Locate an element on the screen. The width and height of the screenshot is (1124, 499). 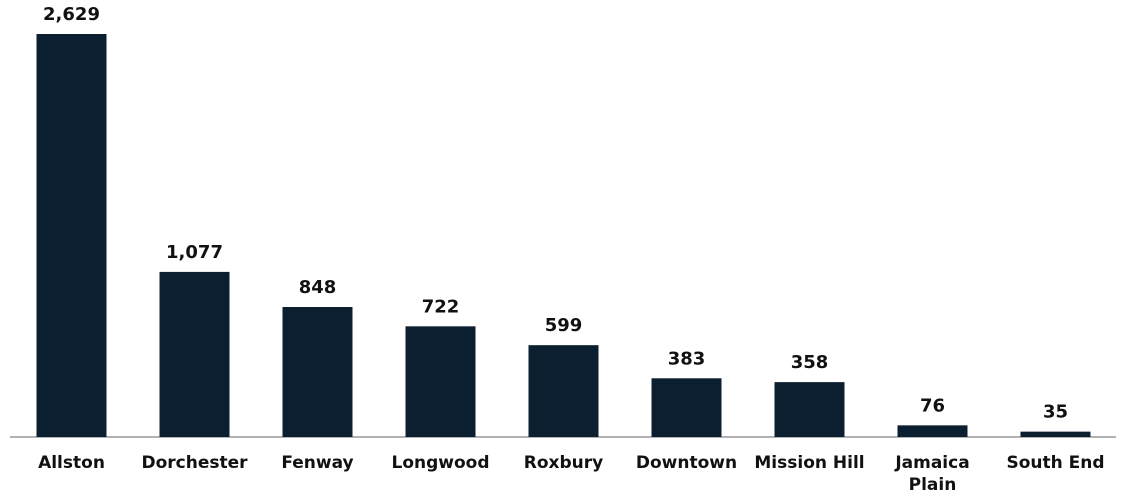
value-label: 76 is located at coordinates (932, 405).